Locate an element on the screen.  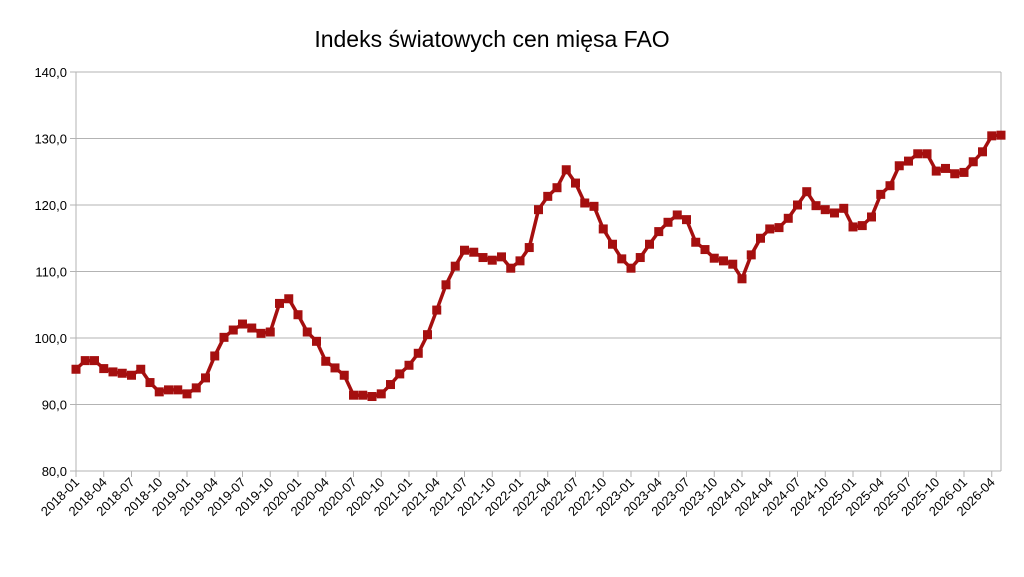
y-tick-label: 110,0 is located at coordinates (51, 272).